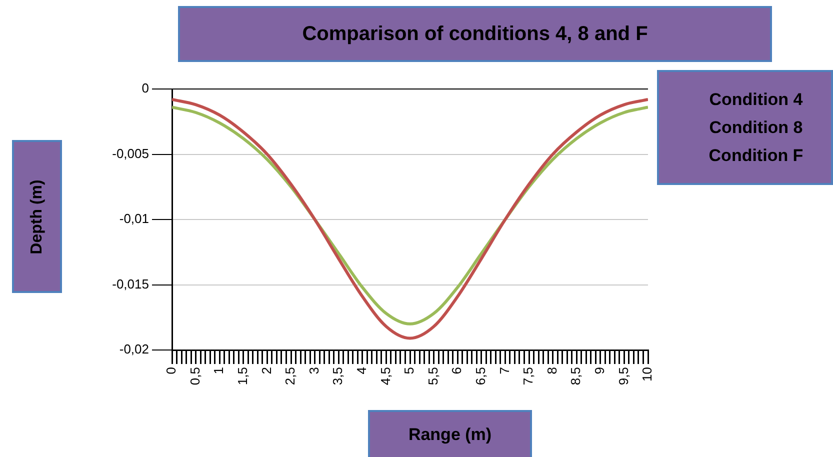 This screenshot has width=833, height=457. I want to click on x-tick-label: 3,5, so click(338, 376).